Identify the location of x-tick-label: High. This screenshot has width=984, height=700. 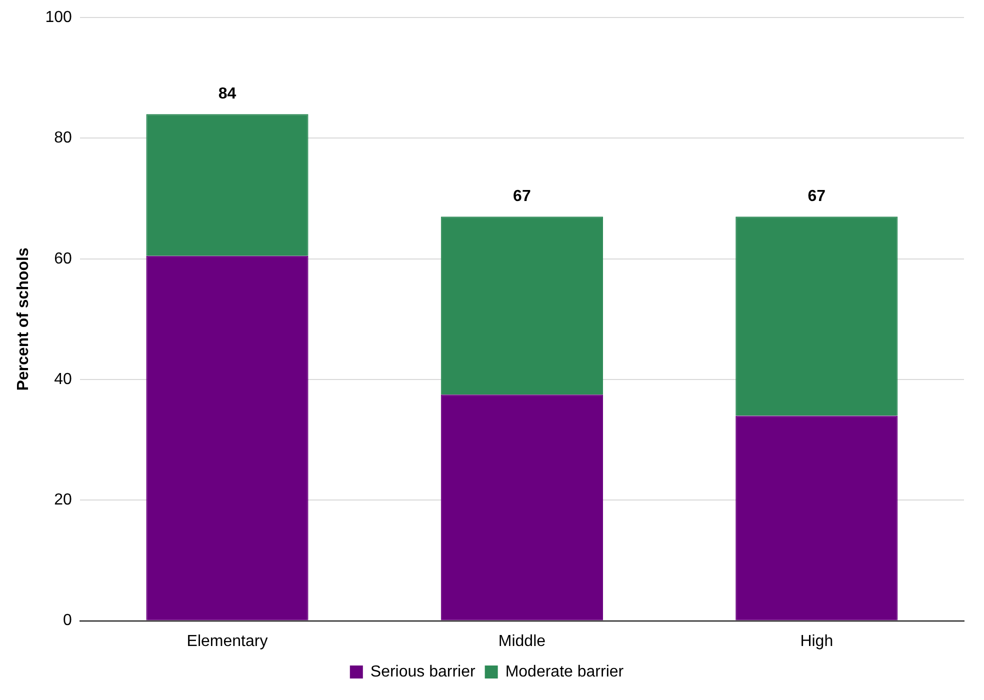
(817, 641).